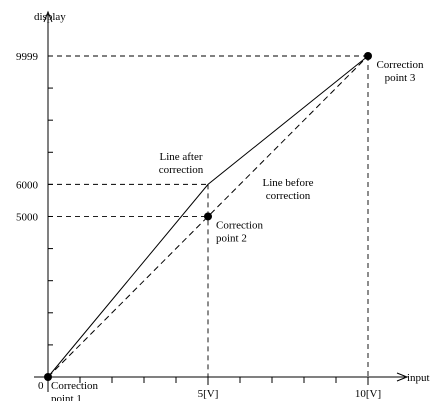 Image resolution: width=433 pixels, height=401 pixels. What do you see at coordinates (208, 394) in the screenshot?
I see `x-tick-label: 5[V]` at bounding box center [208, 394].